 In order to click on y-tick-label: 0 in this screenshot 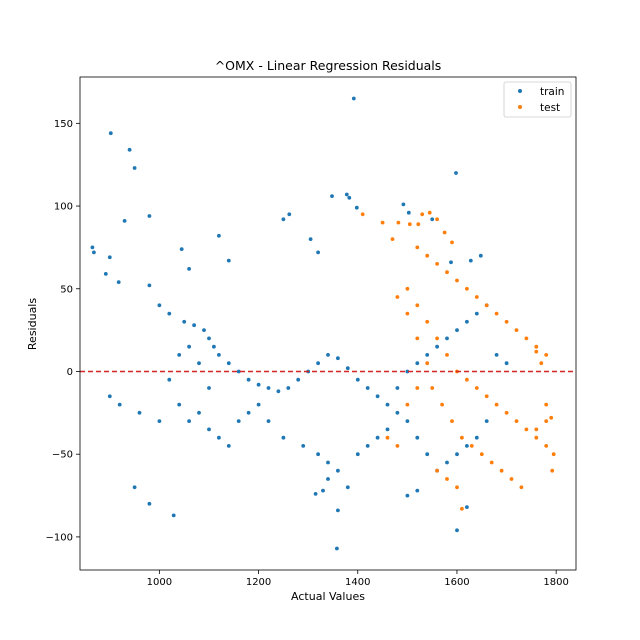, I will do `click(70, 372)`.